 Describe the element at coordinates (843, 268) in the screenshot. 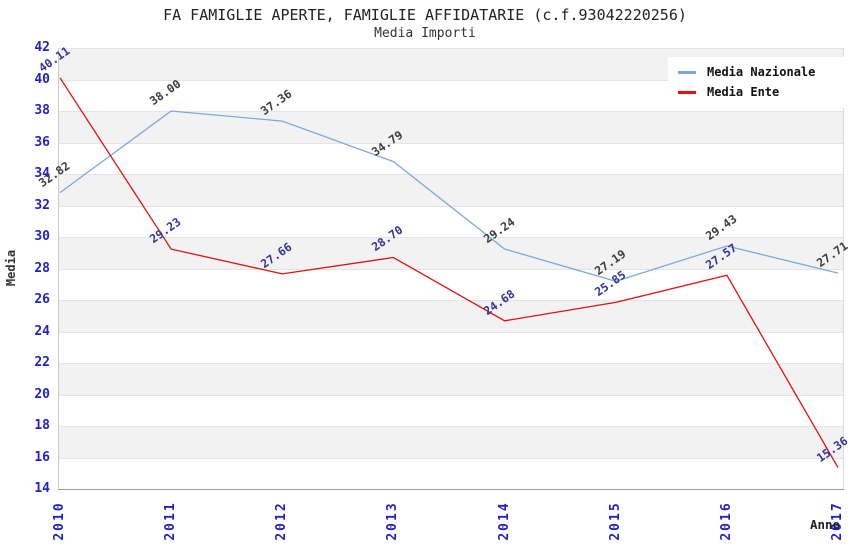

I see `plot-right-border` at that location.